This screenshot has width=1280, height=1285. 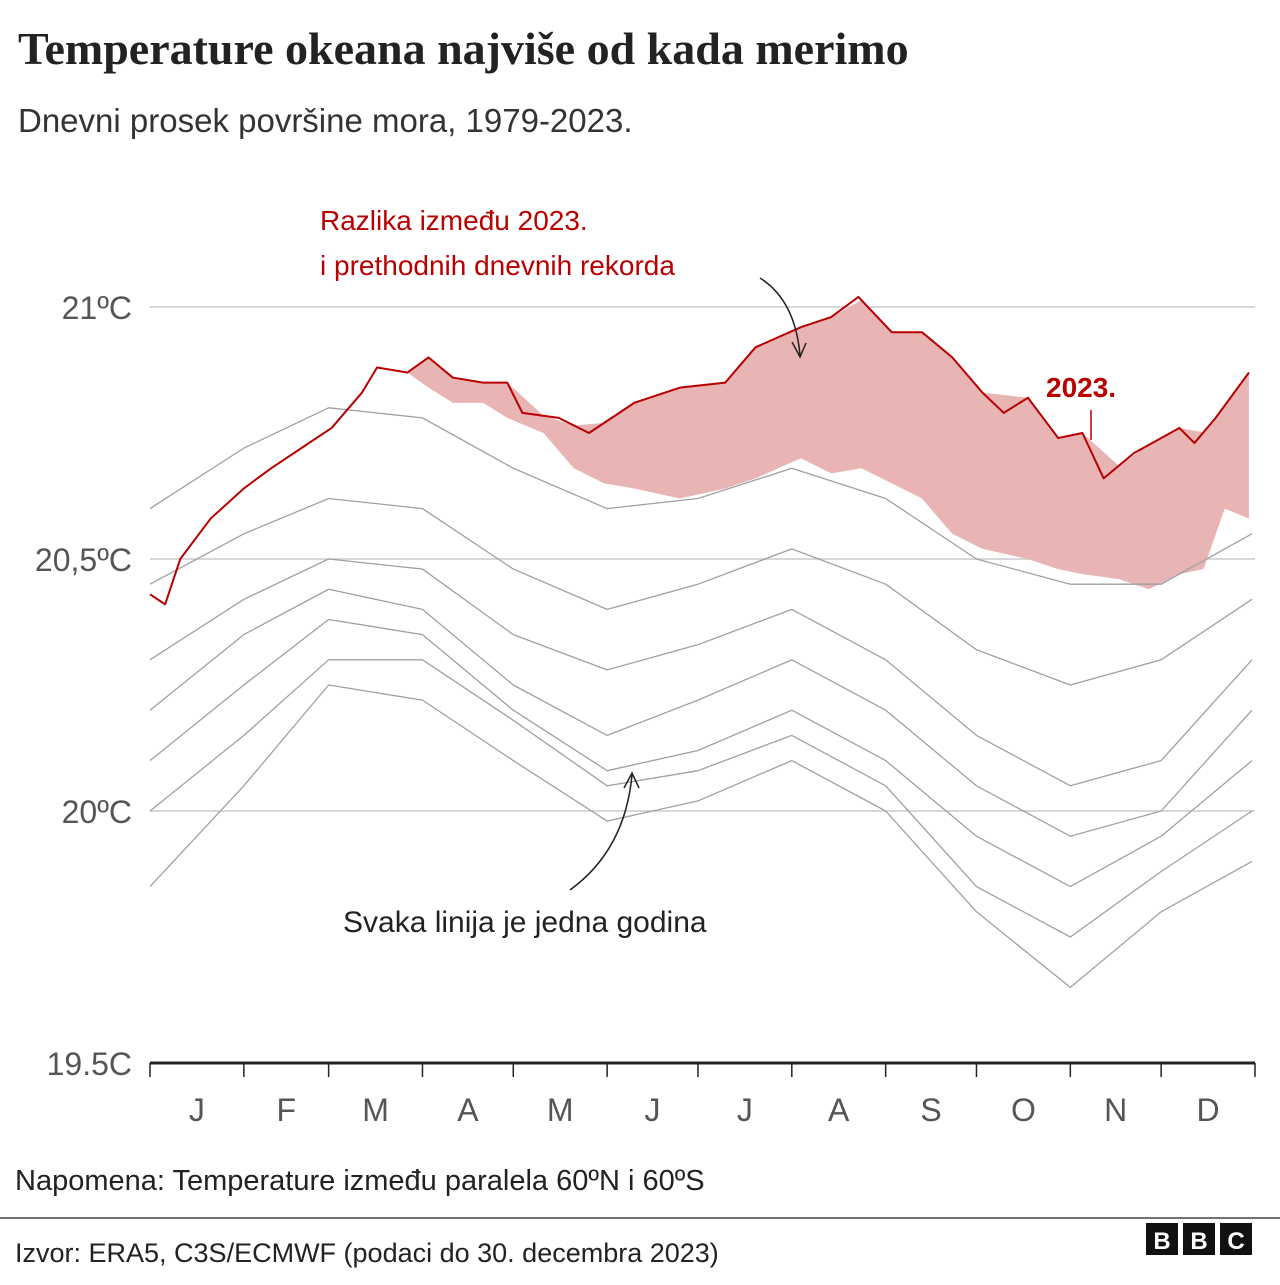 I want to click on y-tick-label: 21ºC, so click(x=97, y=308).